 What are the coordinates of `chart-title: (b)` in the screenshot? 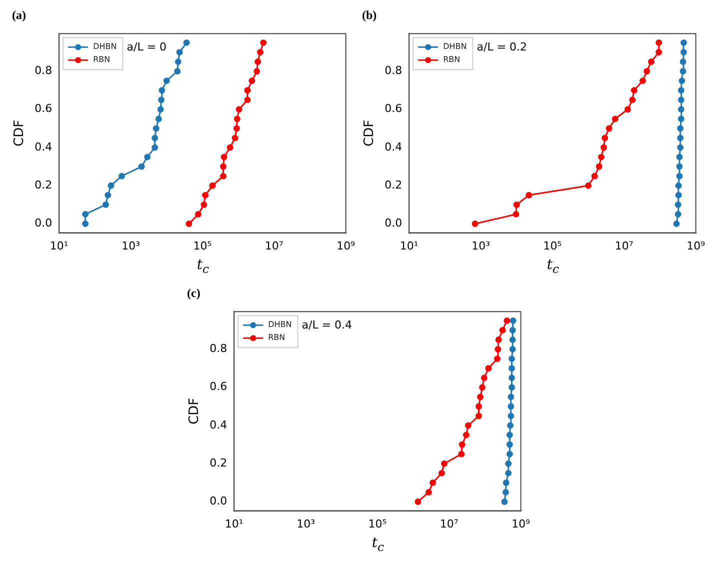 It's located at (369, 16).